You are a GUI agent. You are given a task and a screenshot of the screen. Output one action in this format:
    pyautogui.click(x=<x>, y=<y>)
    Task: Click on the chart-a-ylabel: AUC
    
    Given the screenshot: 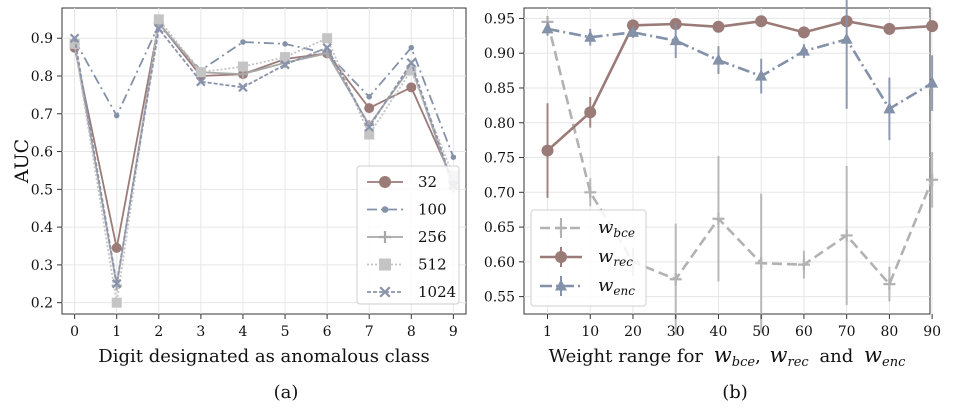 What is the action you would take?
    pyautogui.click(x=22, y=161)
    